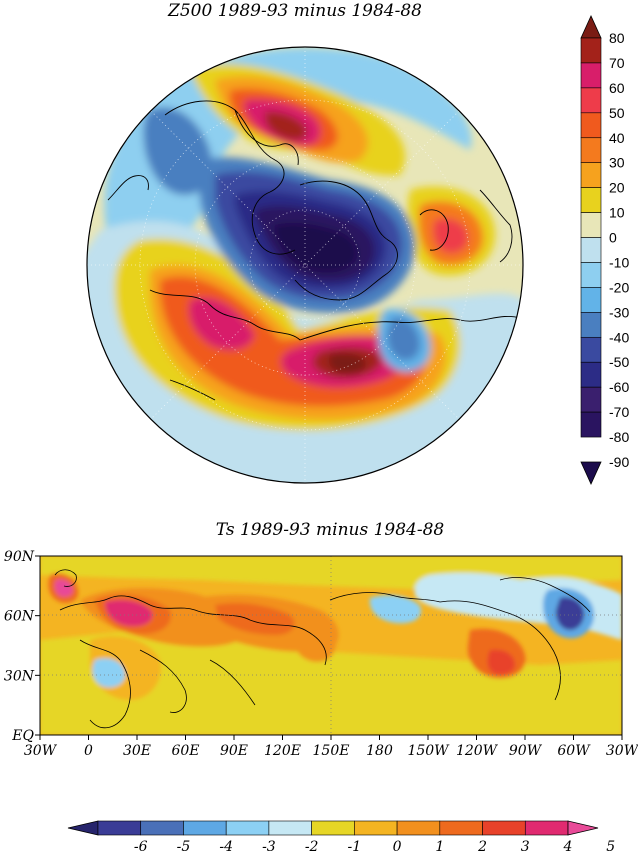 The height and width of the screenshot is (852, 638). Describe the element at coordinates (617, 213) in the screenshot. I see `z500-colorbar-label: 10` at that location.